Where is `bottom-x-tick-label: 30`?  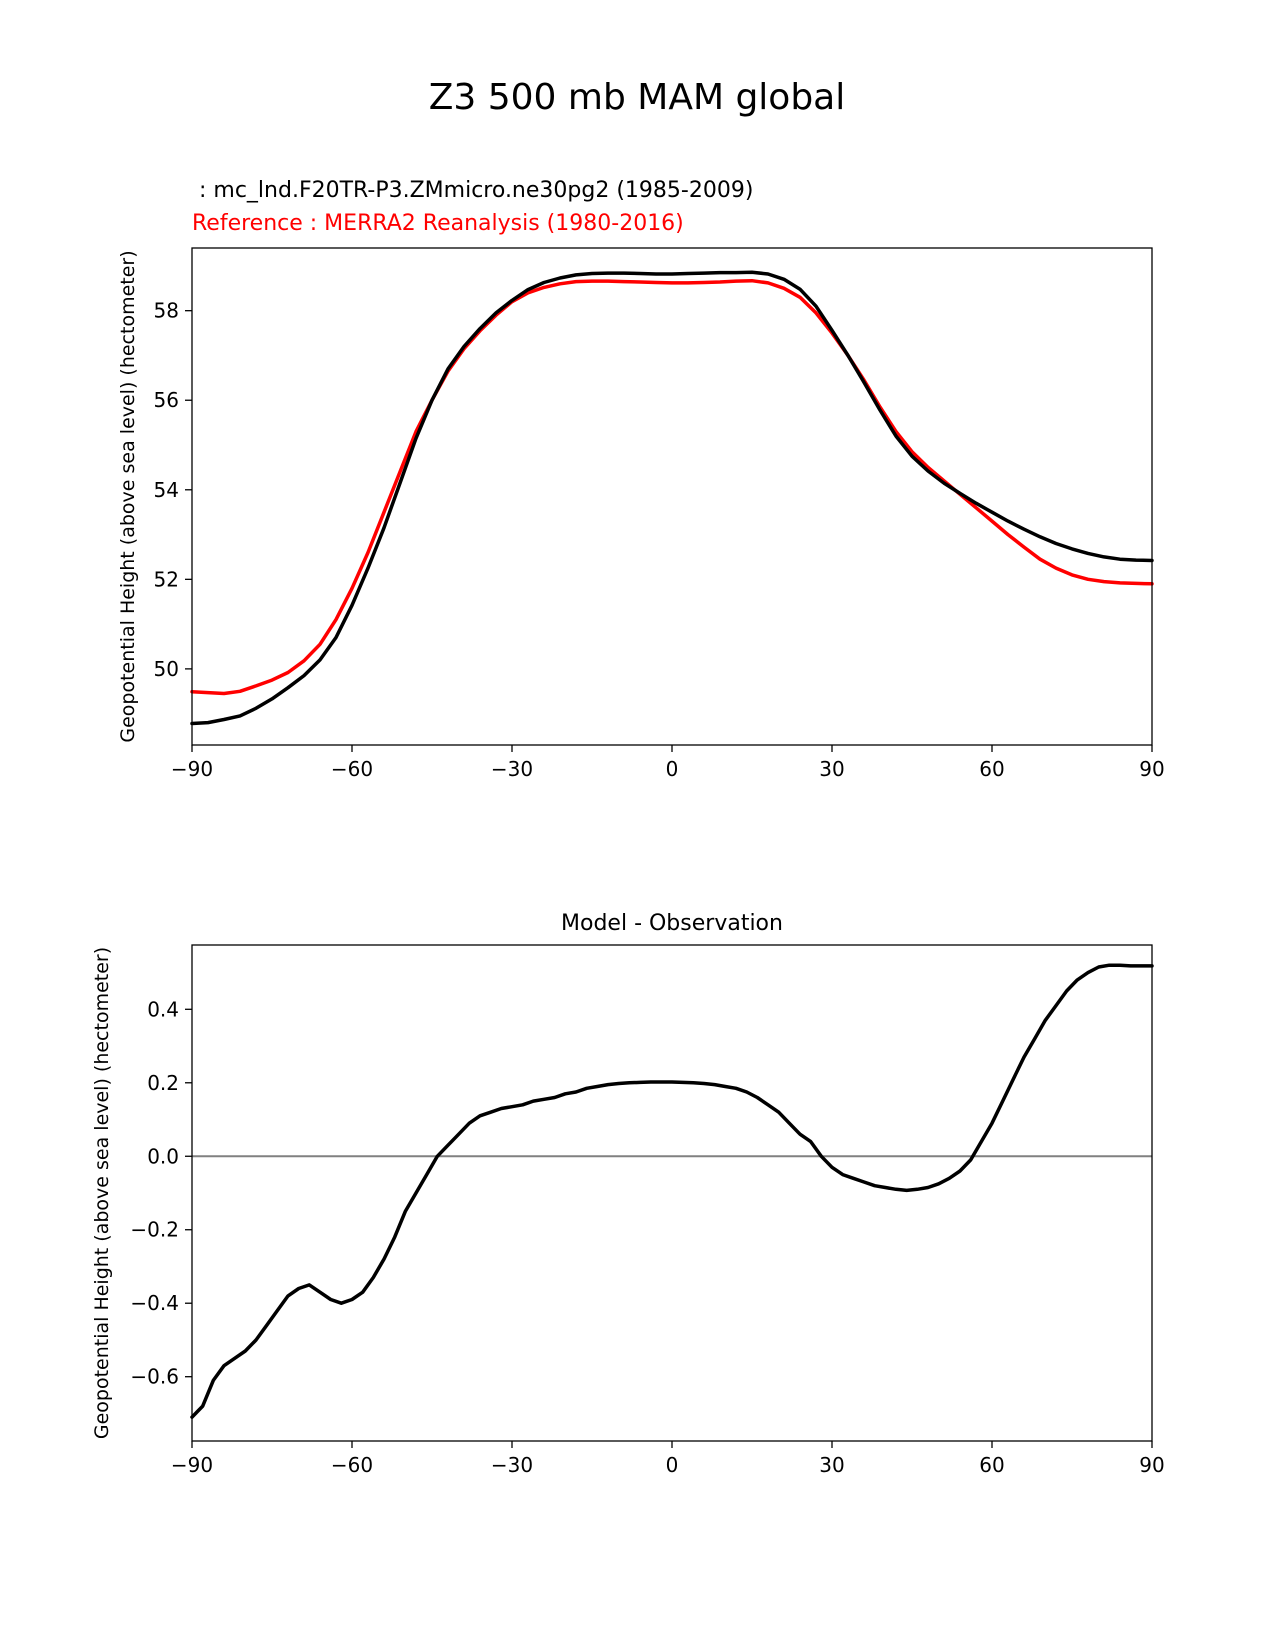 bottom-x-tick-label: 30 is located at coordinates (831, 1465).